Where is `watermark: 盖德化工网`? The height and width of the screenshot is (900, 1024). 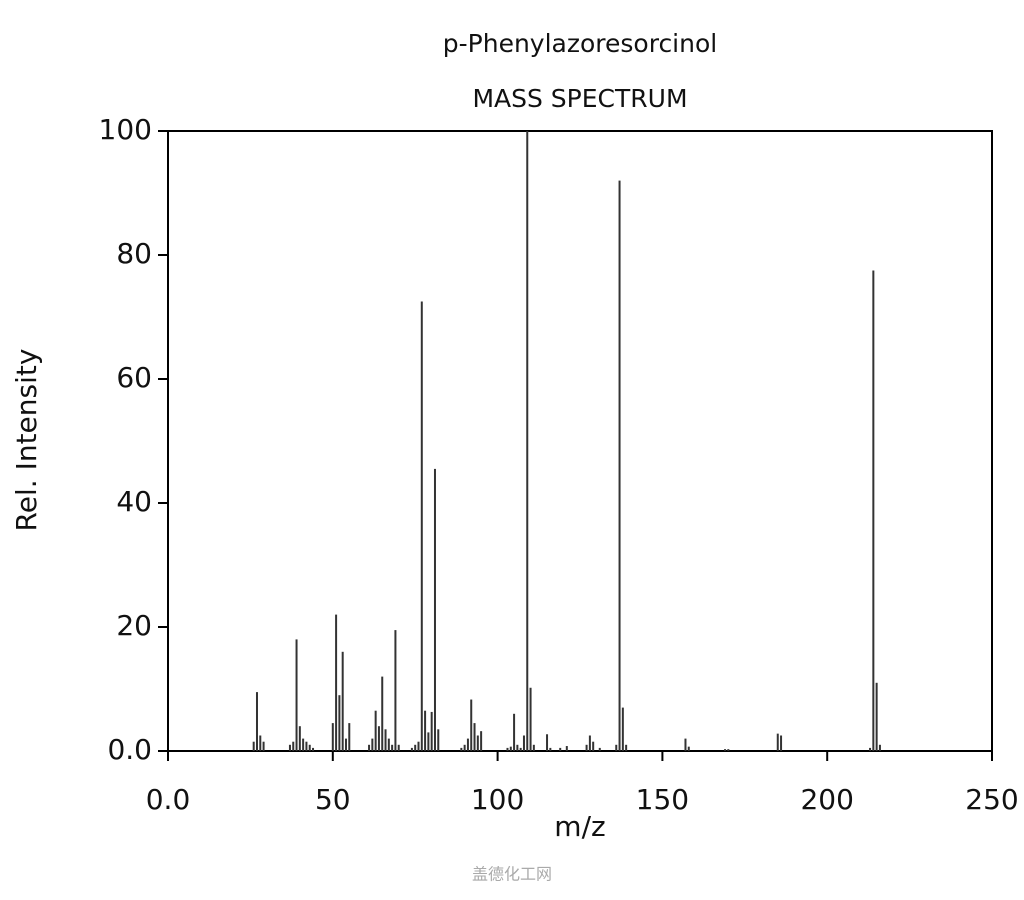
watermark: 盖德化工网 is located at coordinates (512, 874).